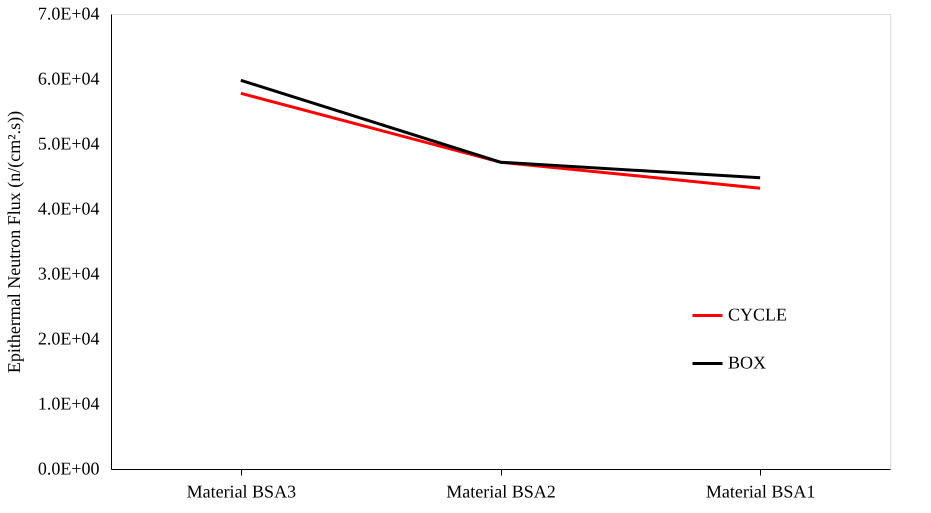 This screenshot has height=513, width=931. I want to click on y-tick-label: 0.0E+00, so click(69, 468).